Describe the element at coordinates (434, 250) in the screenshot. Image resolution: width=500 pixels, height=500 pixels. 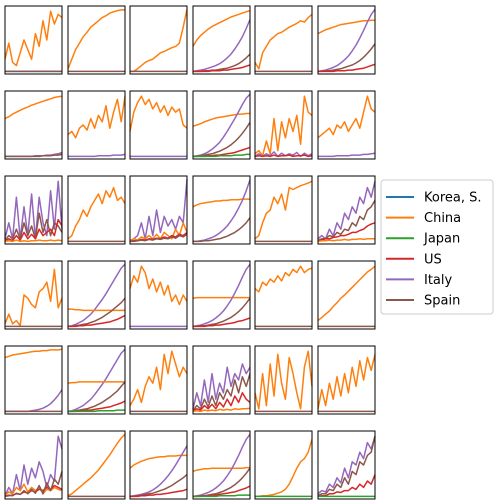
I see `legend-items: Korea, S. China Japan US Italy Spain` at that location.